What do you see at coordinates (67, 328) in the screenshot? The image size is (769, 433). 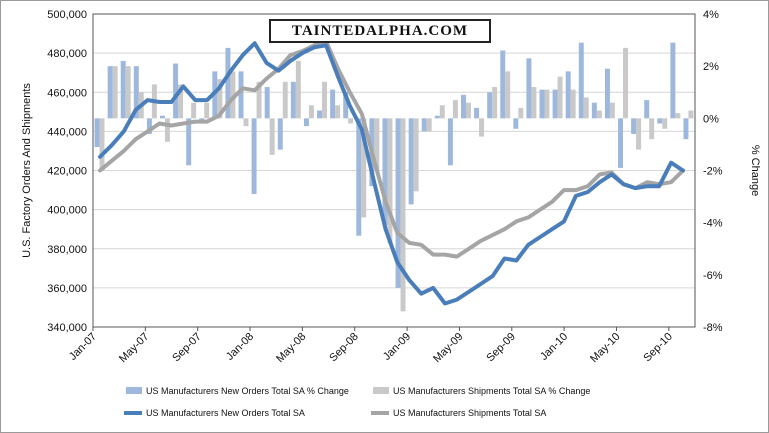 I see `left-tick-label: 340,000` at bounding box center [67, 328].